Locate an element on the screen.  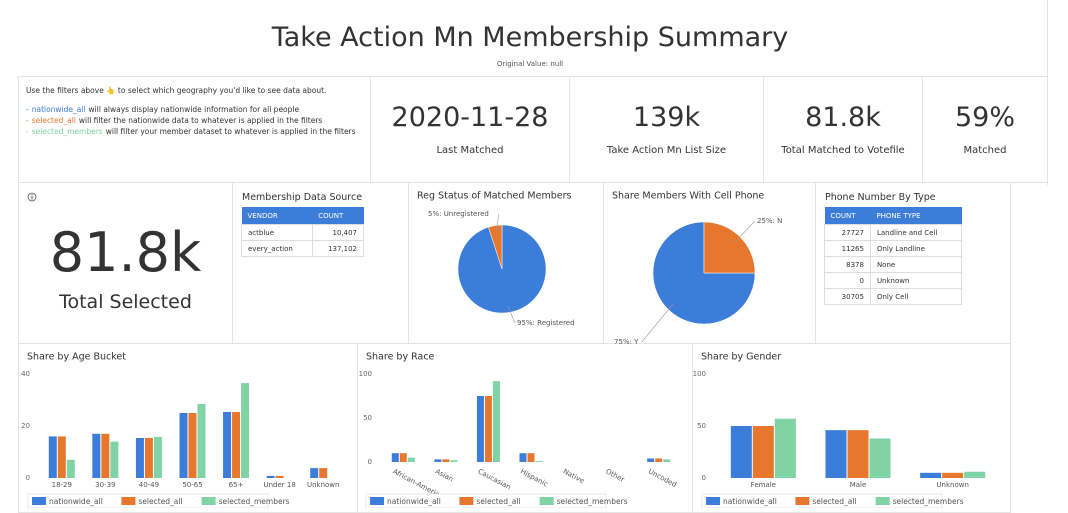
table-cell: 0 is located at coordinates (847, 280).